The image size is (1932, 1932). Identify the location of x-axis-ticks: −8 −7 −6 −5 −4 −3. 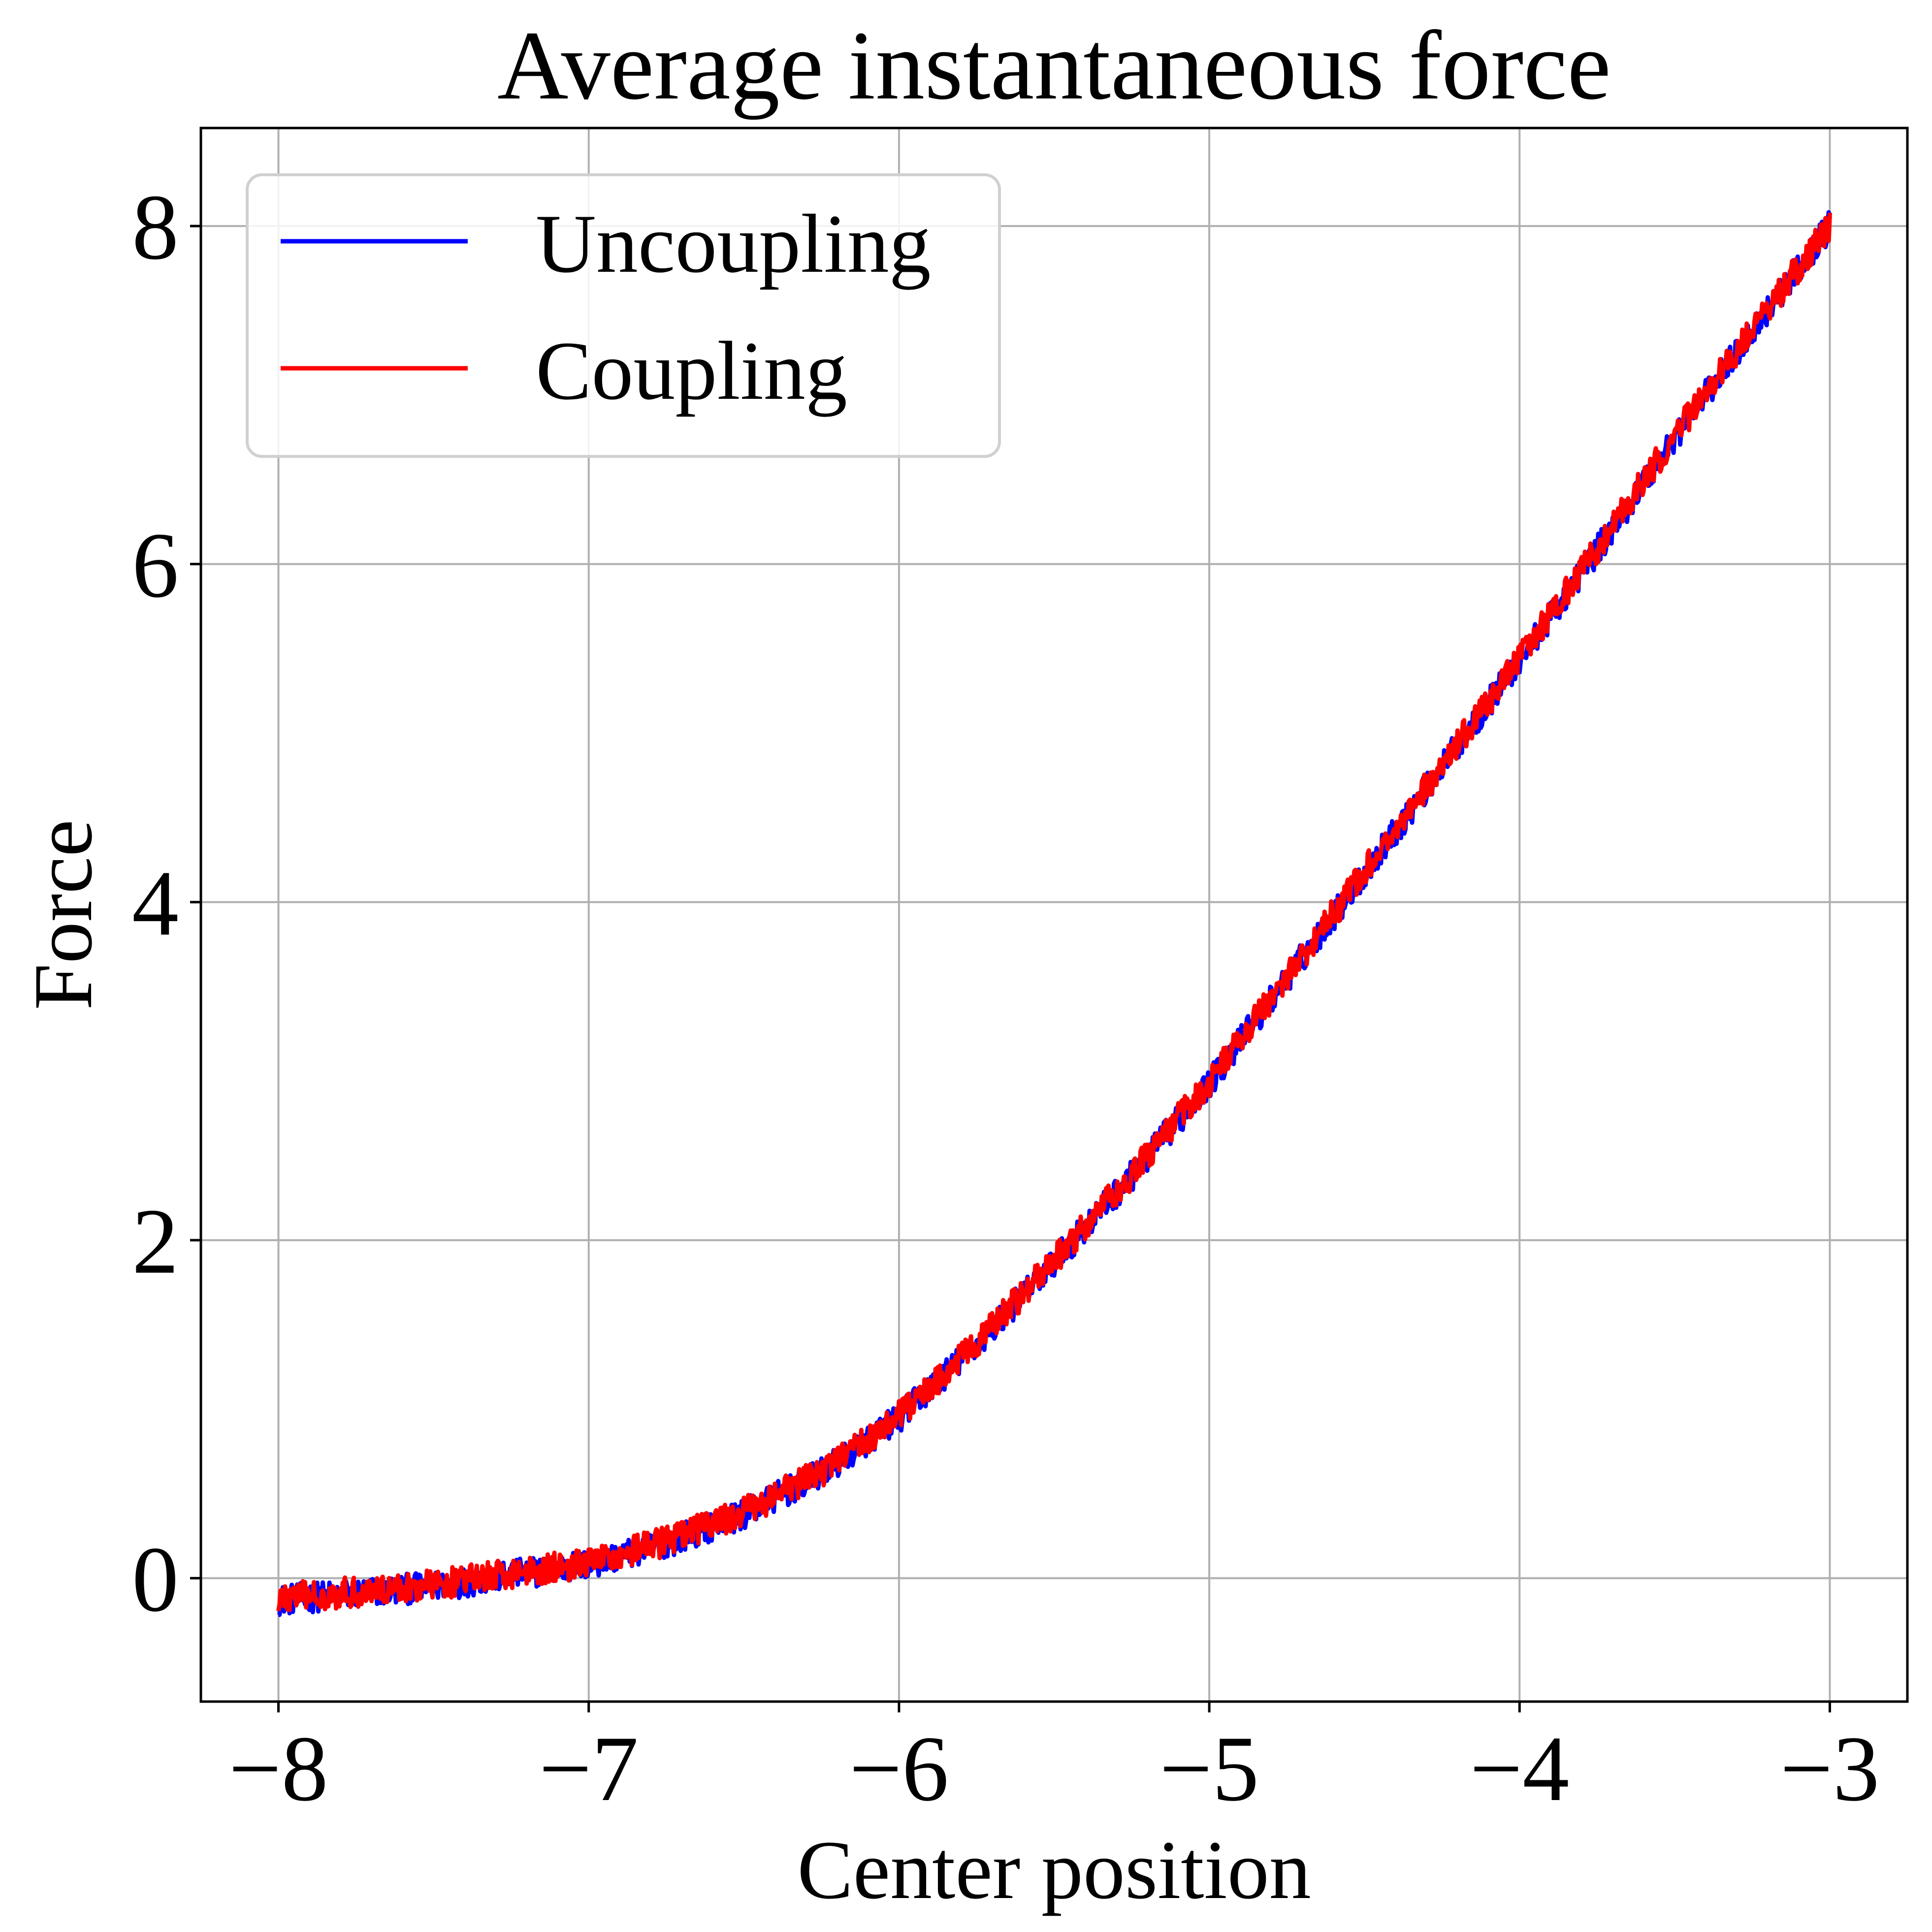
(1054, 1761).